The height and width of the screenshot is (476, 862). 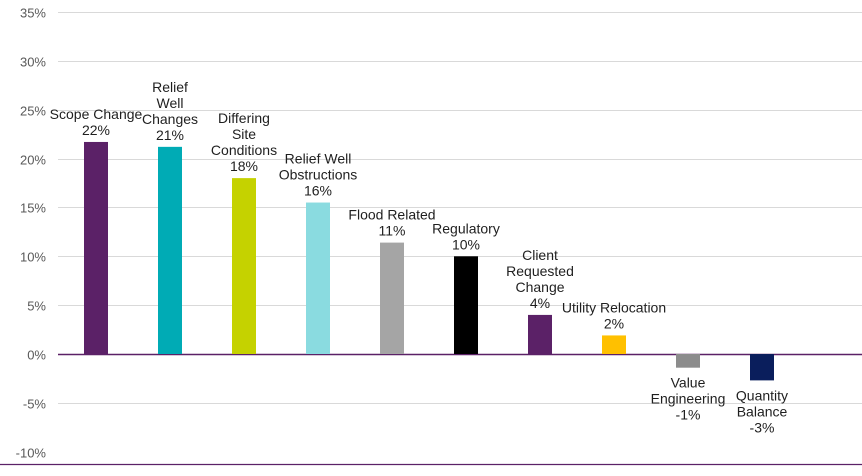 I want to click on bar-differing-site-conditions, so click(x=244, y=266).